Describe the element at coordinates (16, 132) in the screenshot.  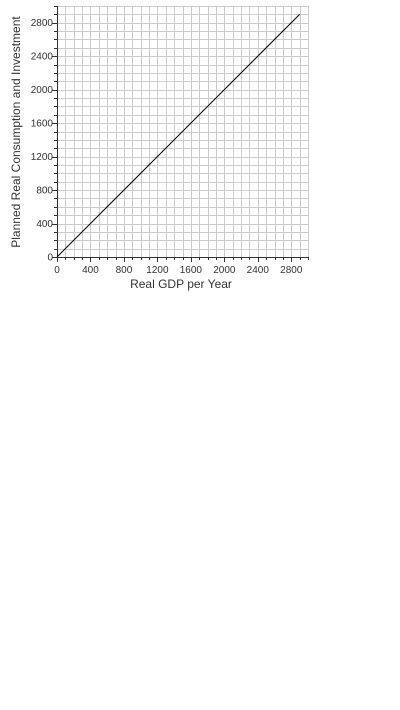
I see `y-axis-title: Planned Real Consumption and Investment` at that location.